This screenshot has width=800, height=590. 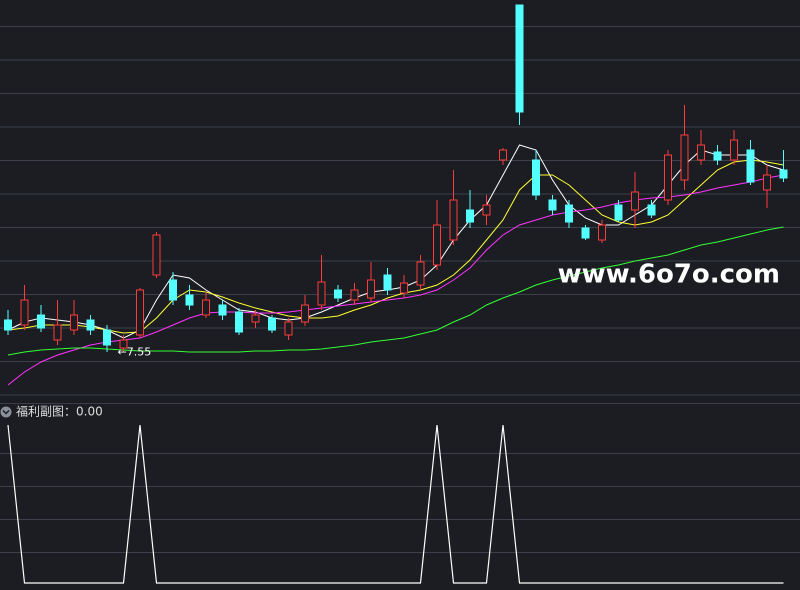 I want to click on sub-panel-title: 福利副图：0.00, so click(x=59, y=411).